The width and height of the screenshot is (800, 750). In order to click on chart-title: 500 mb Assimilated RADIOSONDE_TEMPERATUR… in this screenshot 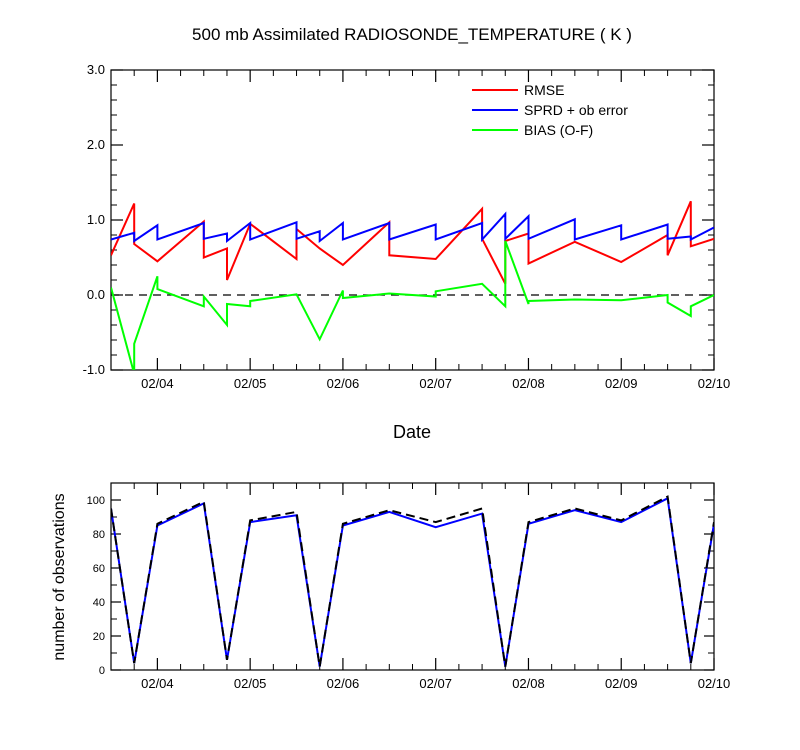, I will do `click(412, 34)`.